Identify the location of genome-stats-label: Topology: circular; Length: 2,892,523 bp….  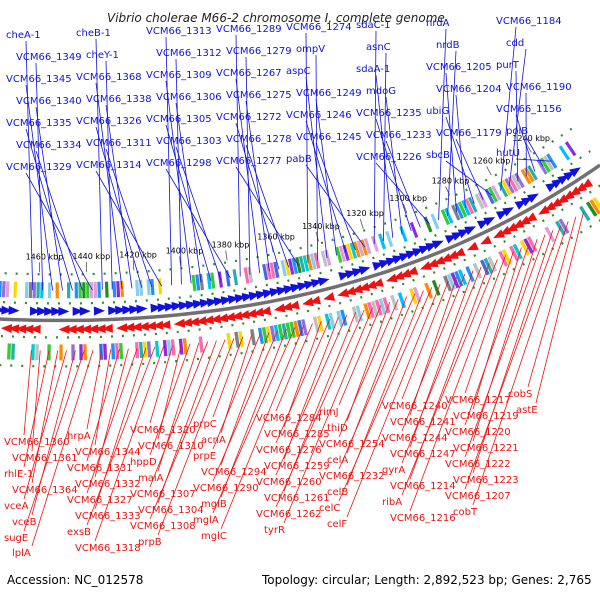
(427, 580).